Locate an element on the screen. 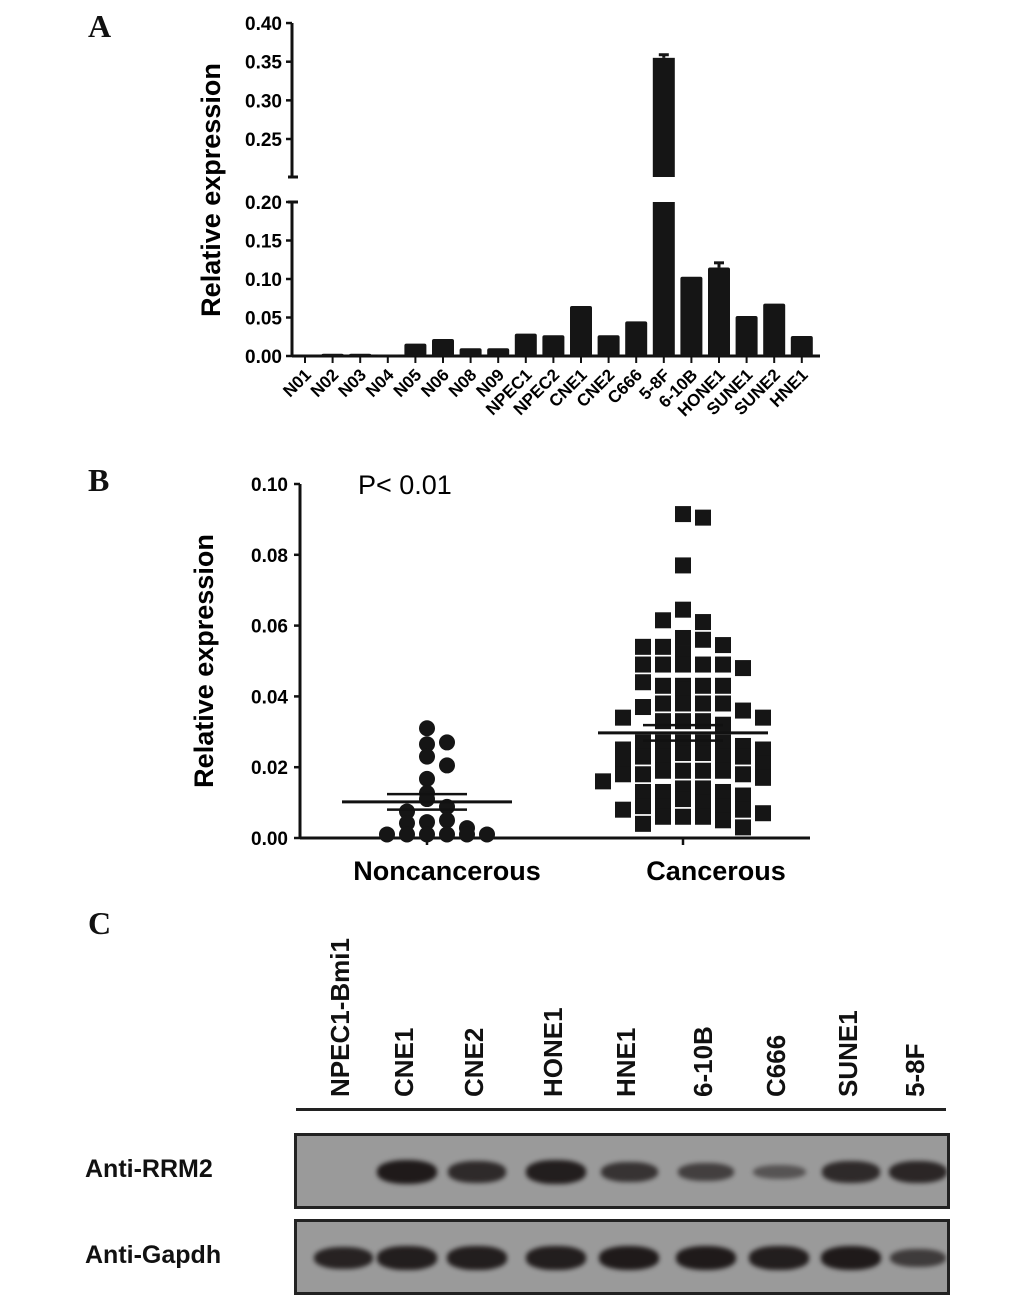  lane-label: CNE2 is located at coordinates (474, 1062).